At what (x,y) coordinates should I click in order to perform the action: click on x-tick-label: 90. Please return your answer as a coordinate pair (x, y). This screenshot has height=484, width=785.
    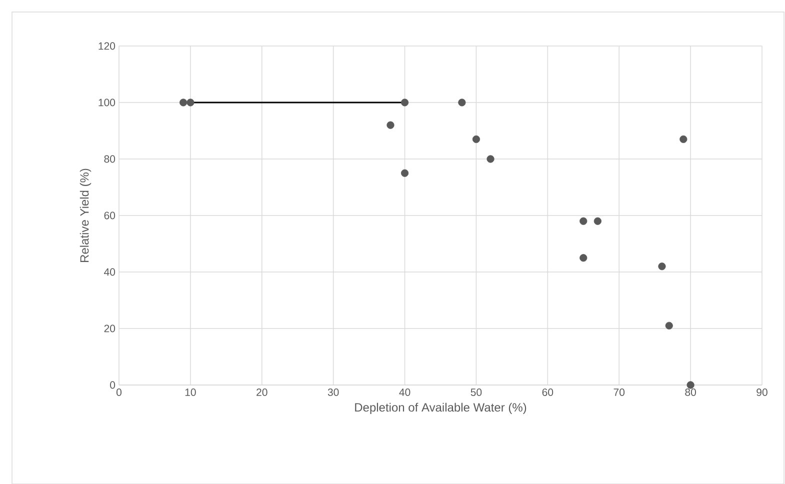
    Looking at the image, I should click on (762, 392).